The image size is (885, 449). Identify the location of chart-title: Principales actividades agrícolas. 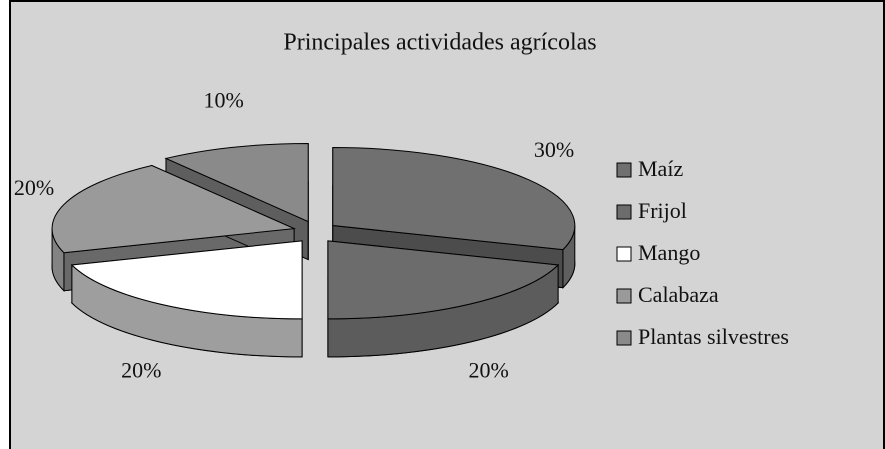
(439, 43).